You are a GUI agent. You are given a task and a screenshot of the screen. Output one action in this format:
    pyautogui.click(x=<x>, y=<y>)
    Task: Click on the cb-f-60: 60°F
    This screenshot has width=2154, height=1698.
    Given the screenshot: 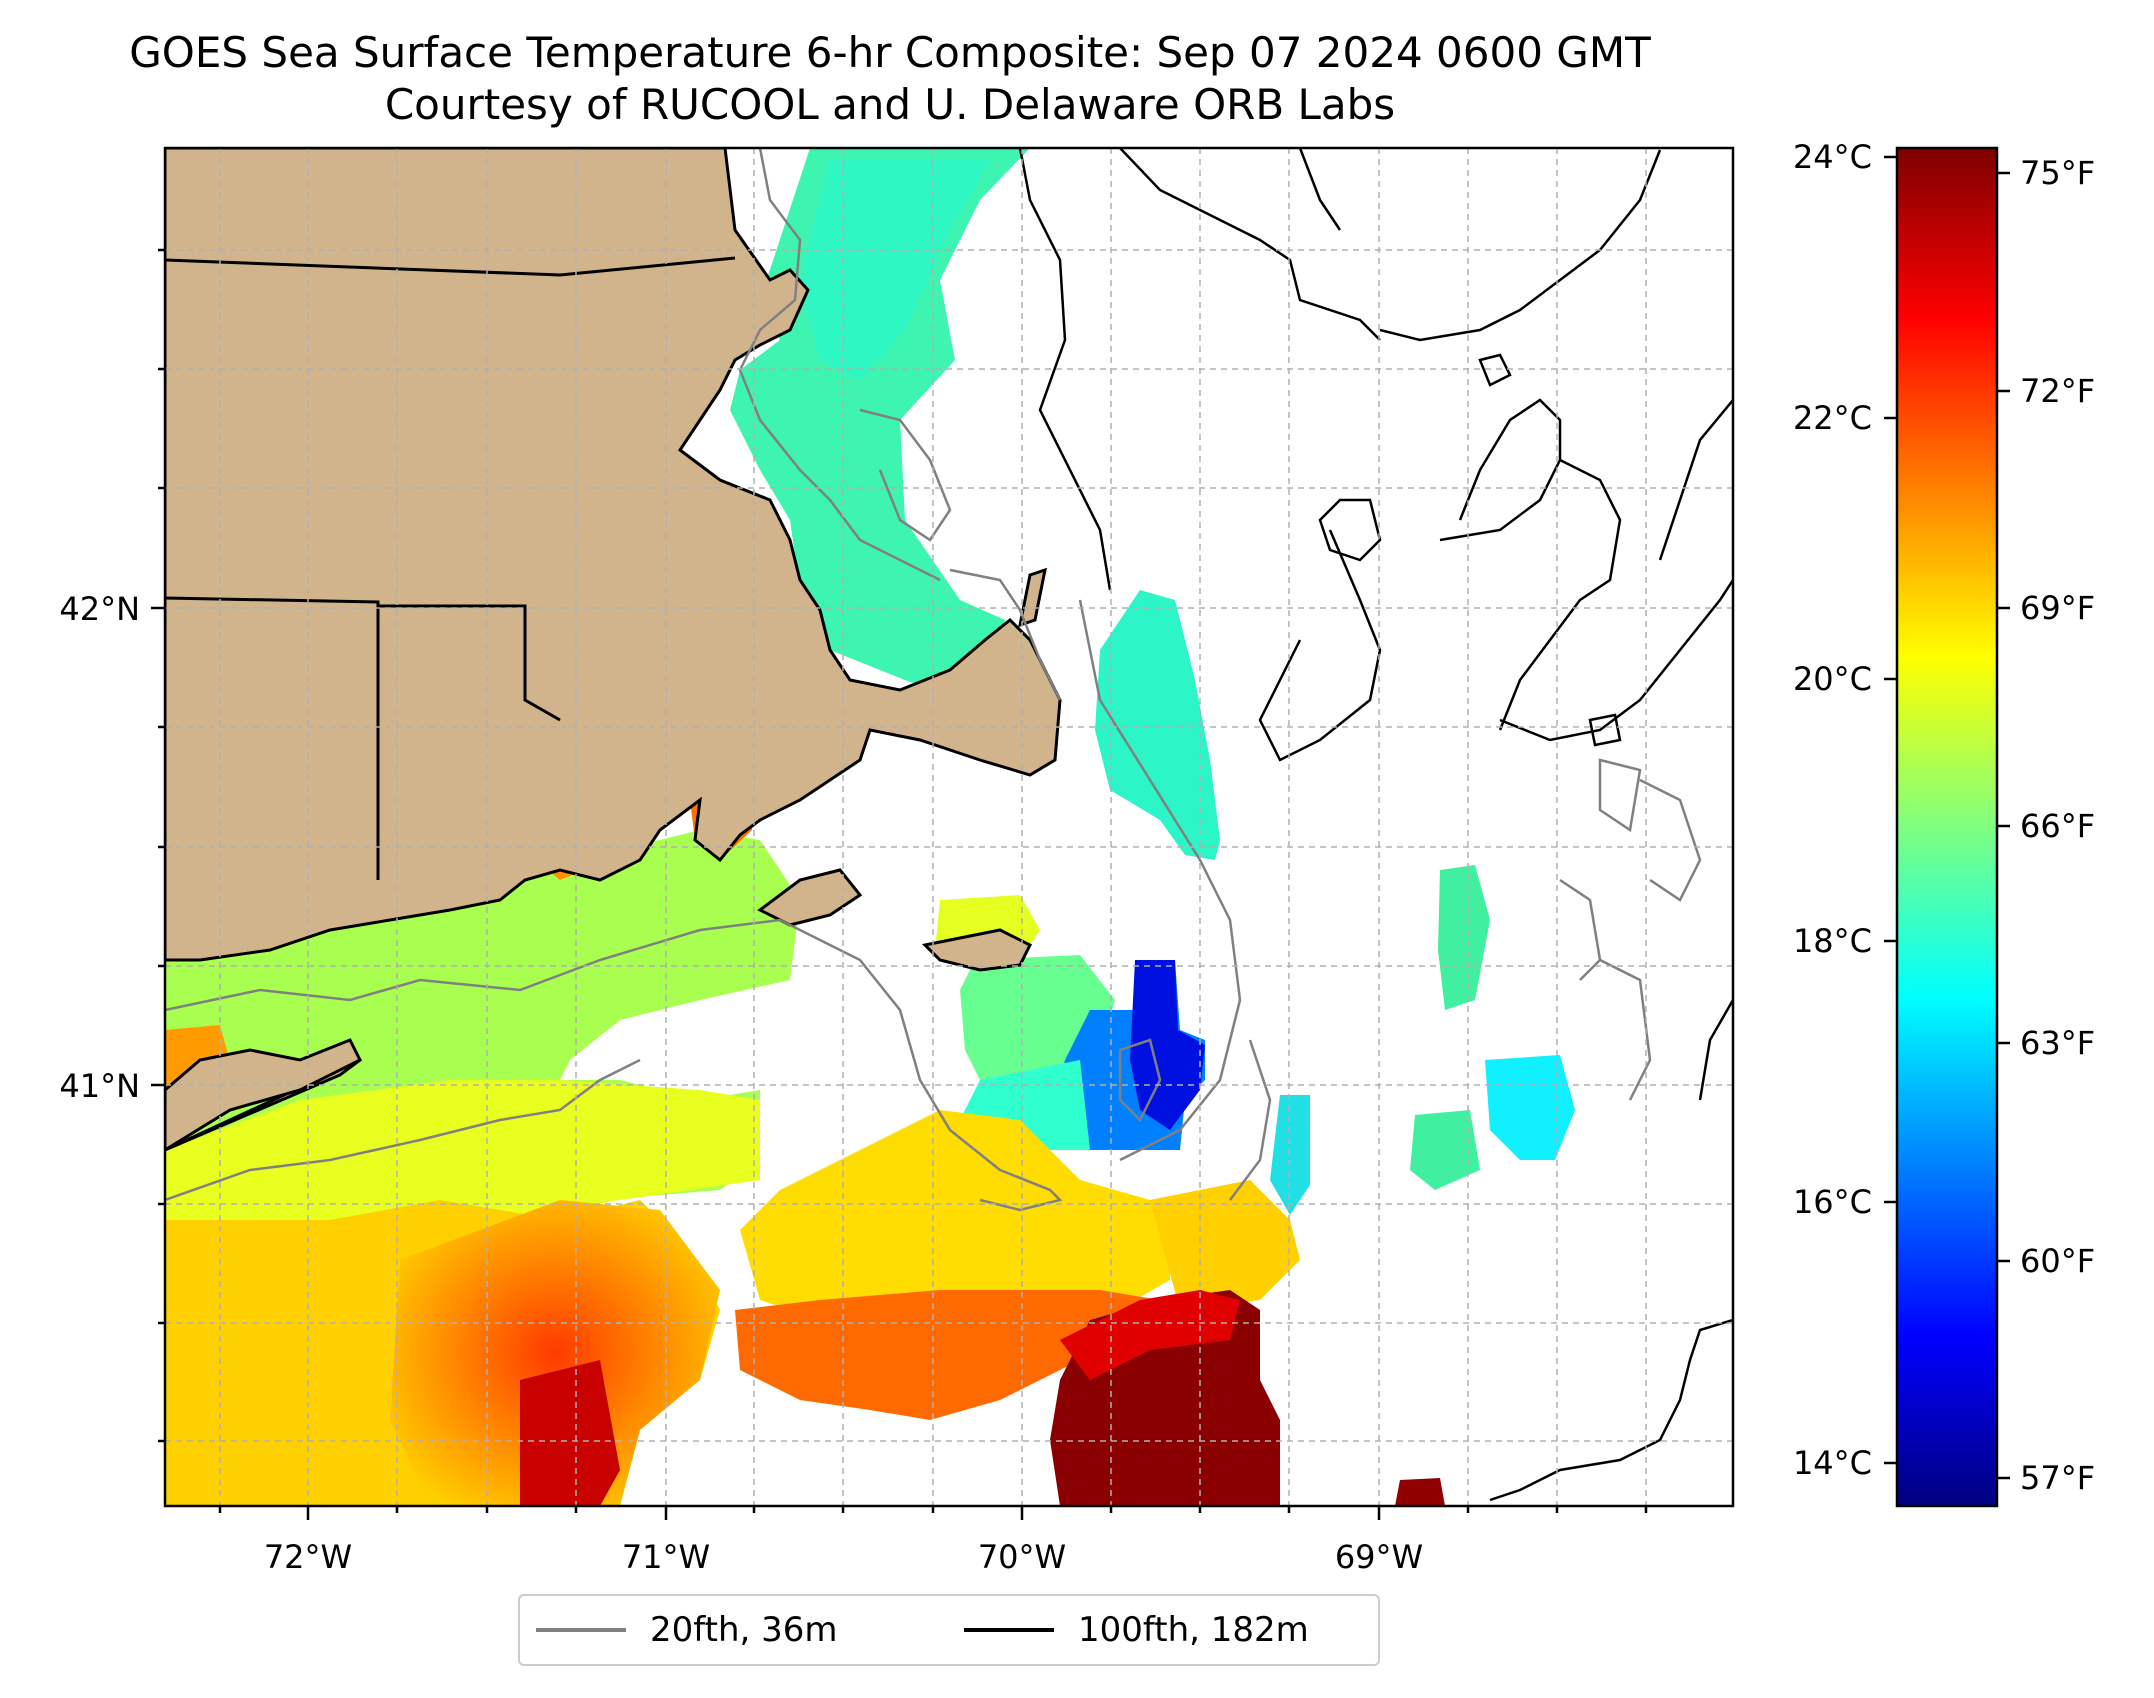 What is the action you would take?
    pyautogui.click(x=2057, y=1261)
    